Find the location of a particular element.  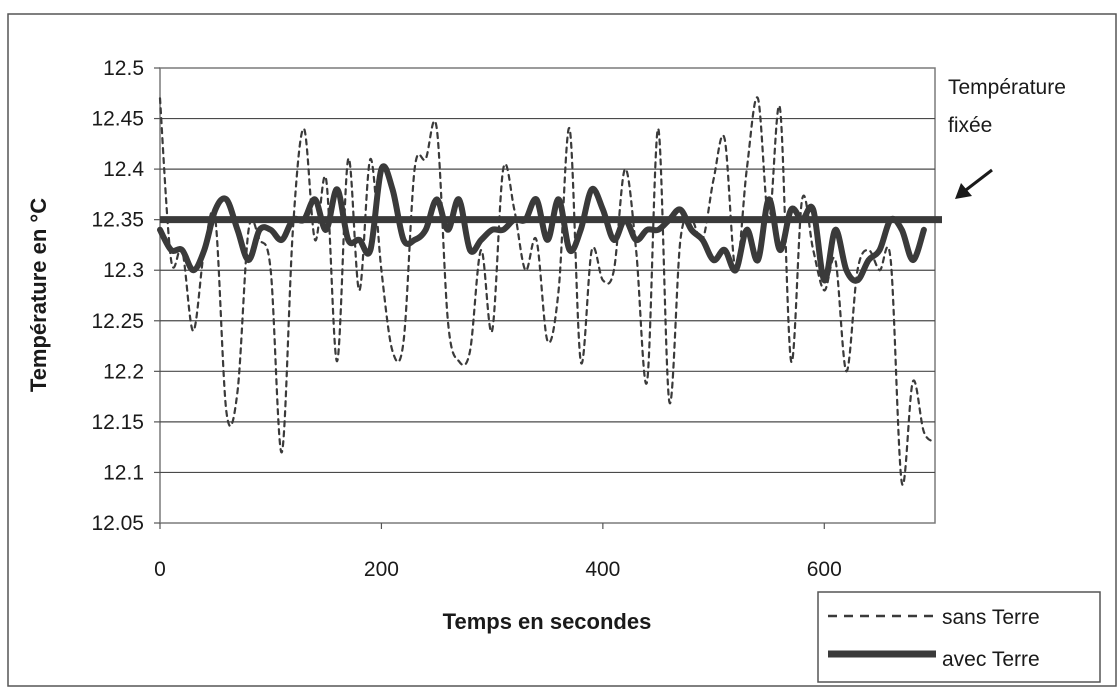

reference-label-line2: fixée is located at coordinates (970, 125).